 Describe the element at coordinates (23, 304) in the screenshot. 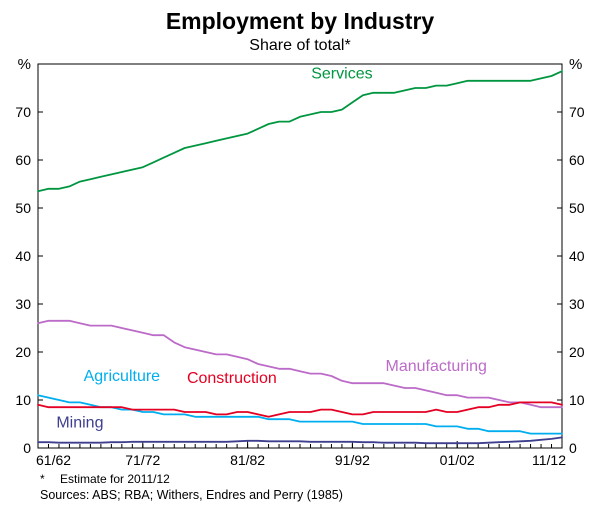

I see `y-tick-label-left: 30` at that location.